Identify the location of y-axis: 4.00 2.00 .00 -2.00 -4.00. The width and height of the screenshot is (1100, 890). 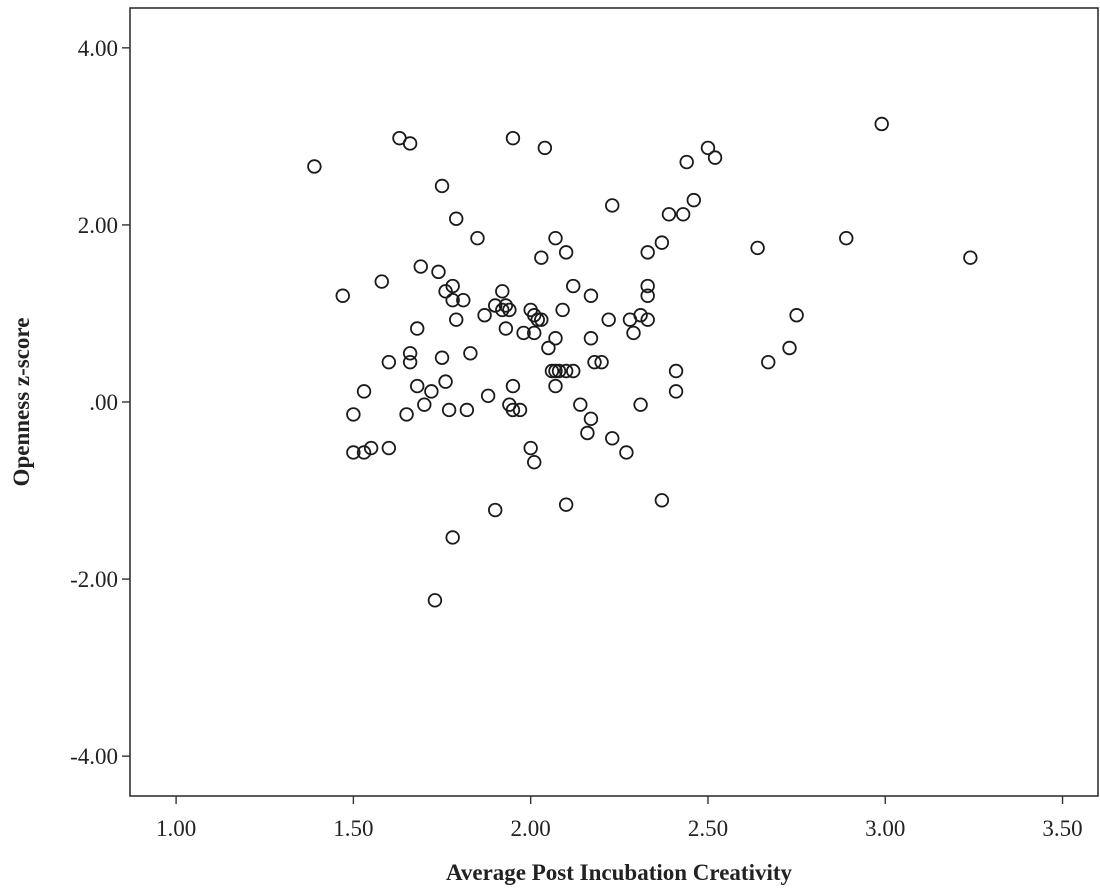
(100, 402).